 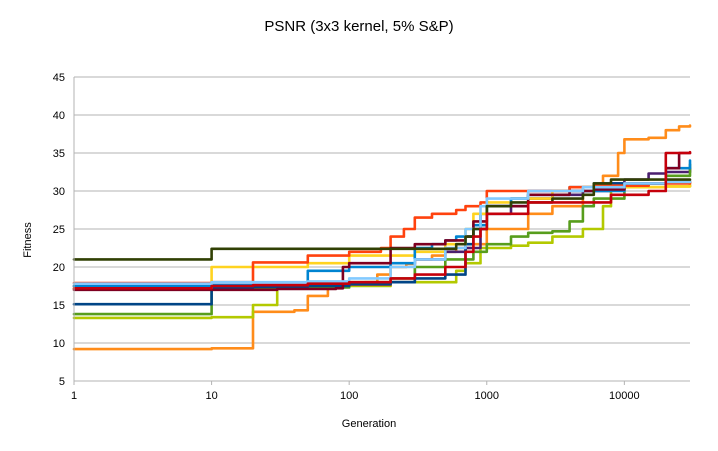 I want to click on y-tick-label: 35, so click(x=59, y=154).